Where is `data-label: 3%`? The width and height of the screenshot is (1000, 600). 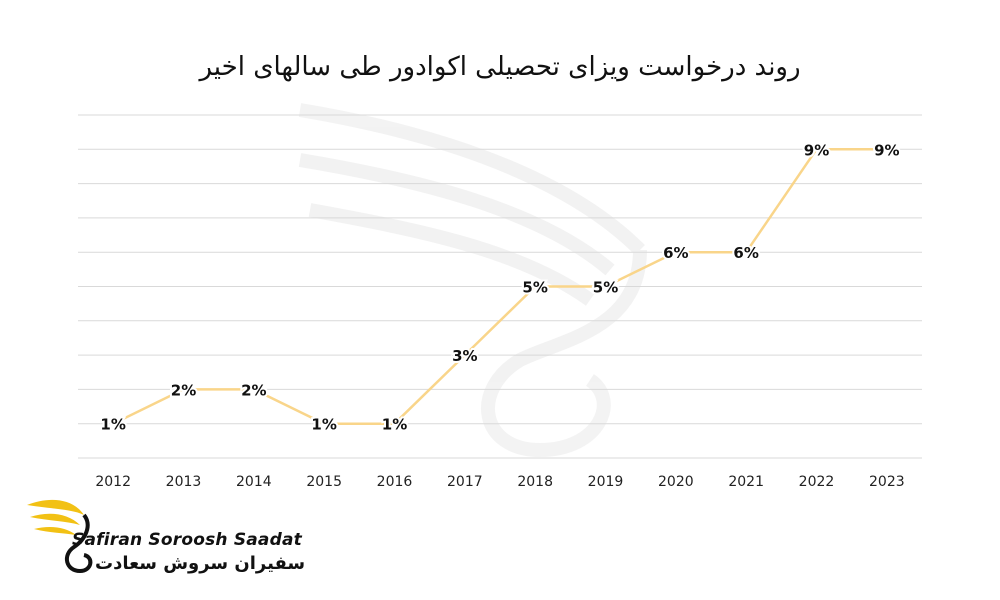
data-label: 3% is located at coordinates (464, 356).